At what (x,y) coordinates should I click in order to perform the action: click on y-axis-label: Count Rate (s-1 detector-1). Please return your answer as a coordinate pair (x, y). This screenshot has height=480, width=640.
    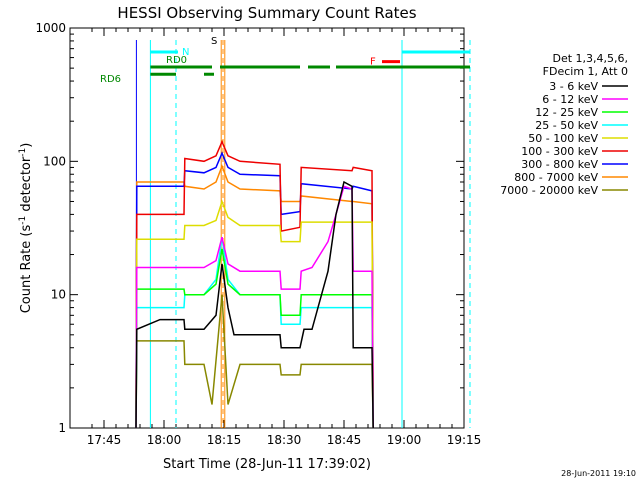
    Looking at the image, I should click on (26, 228).